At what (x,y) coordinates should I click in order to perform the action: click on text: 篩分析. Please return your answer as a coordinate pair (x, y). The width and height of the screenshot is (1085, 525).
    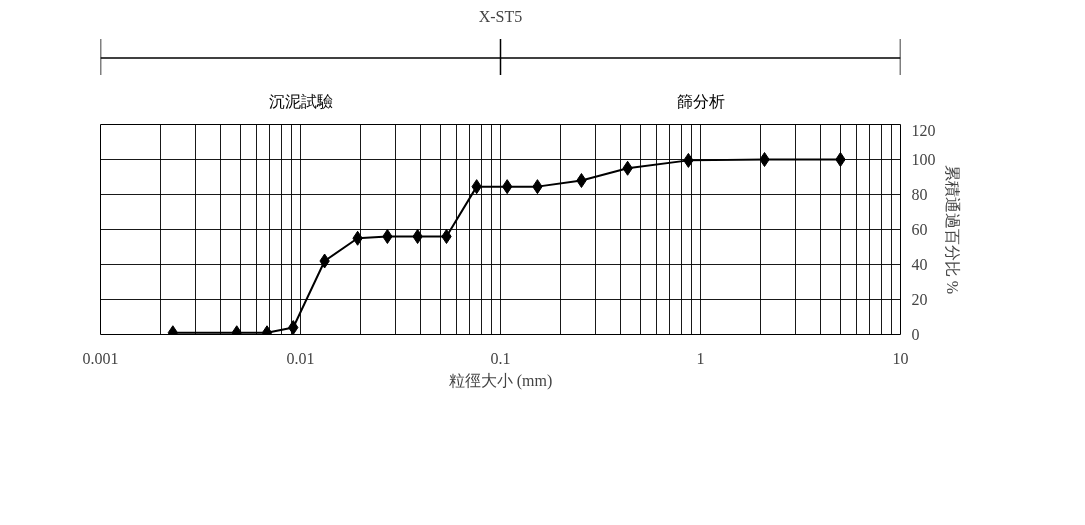
    Looking at the image, I should click on (700, 102).